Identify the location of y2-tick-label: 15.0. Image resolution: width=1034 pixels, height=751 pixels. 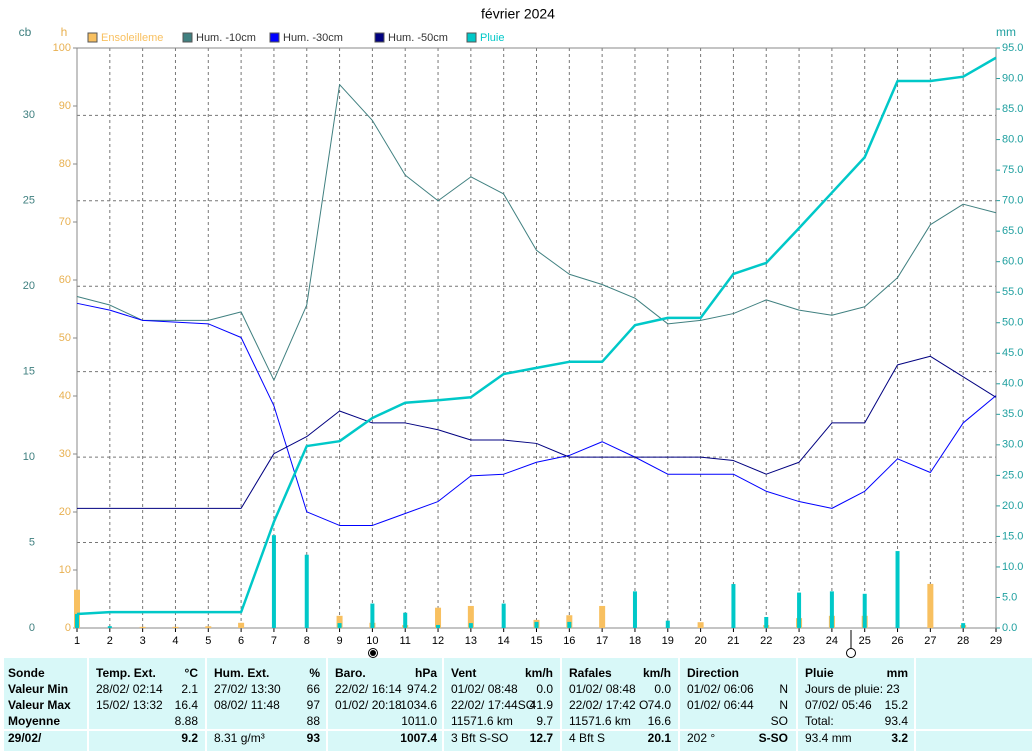
(1012, 536).